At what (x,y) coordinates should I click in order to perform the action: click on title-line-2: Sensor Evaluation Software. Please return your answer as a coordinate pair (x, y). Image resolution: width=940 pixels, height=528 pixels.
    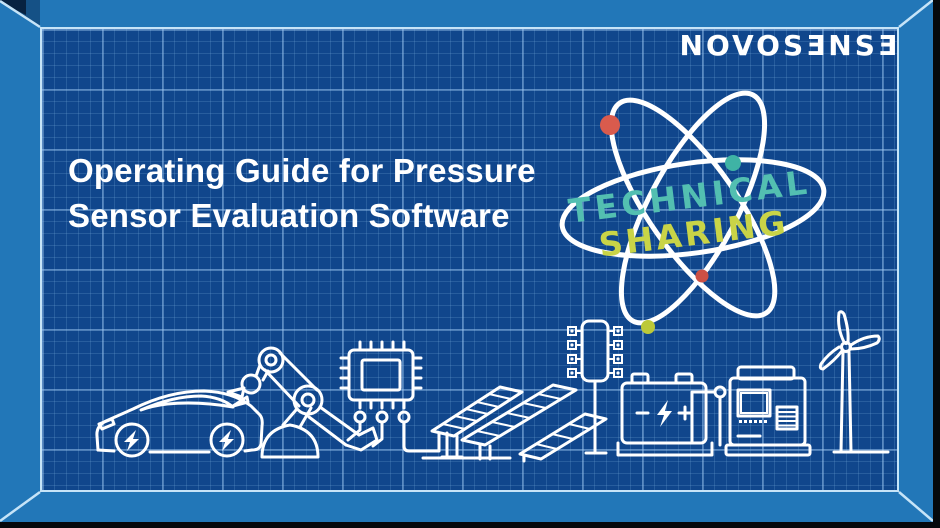
    Looking at the image, I should click on (289, 215).